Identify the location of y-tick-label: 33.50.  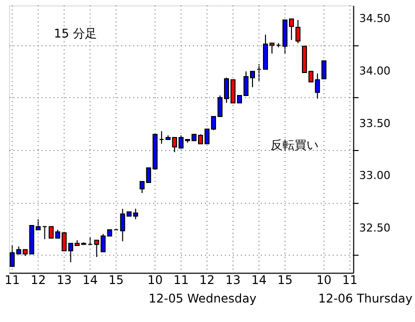
(375, 123).